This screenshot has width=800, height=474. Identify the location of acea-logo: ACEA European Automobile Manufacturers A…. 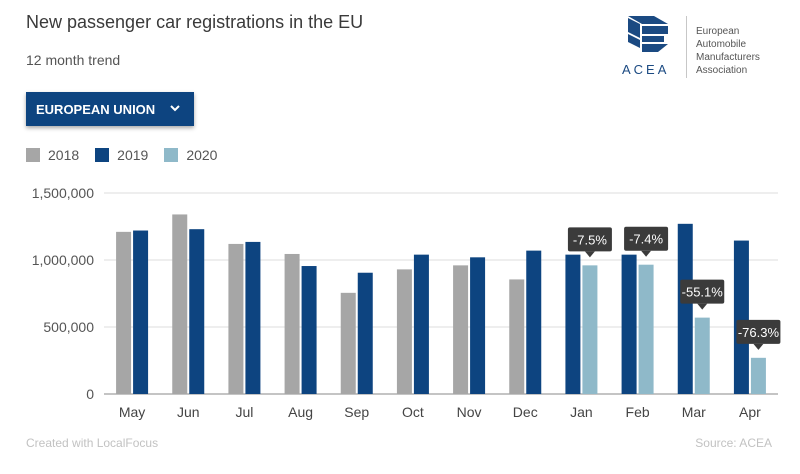
(705, 47).